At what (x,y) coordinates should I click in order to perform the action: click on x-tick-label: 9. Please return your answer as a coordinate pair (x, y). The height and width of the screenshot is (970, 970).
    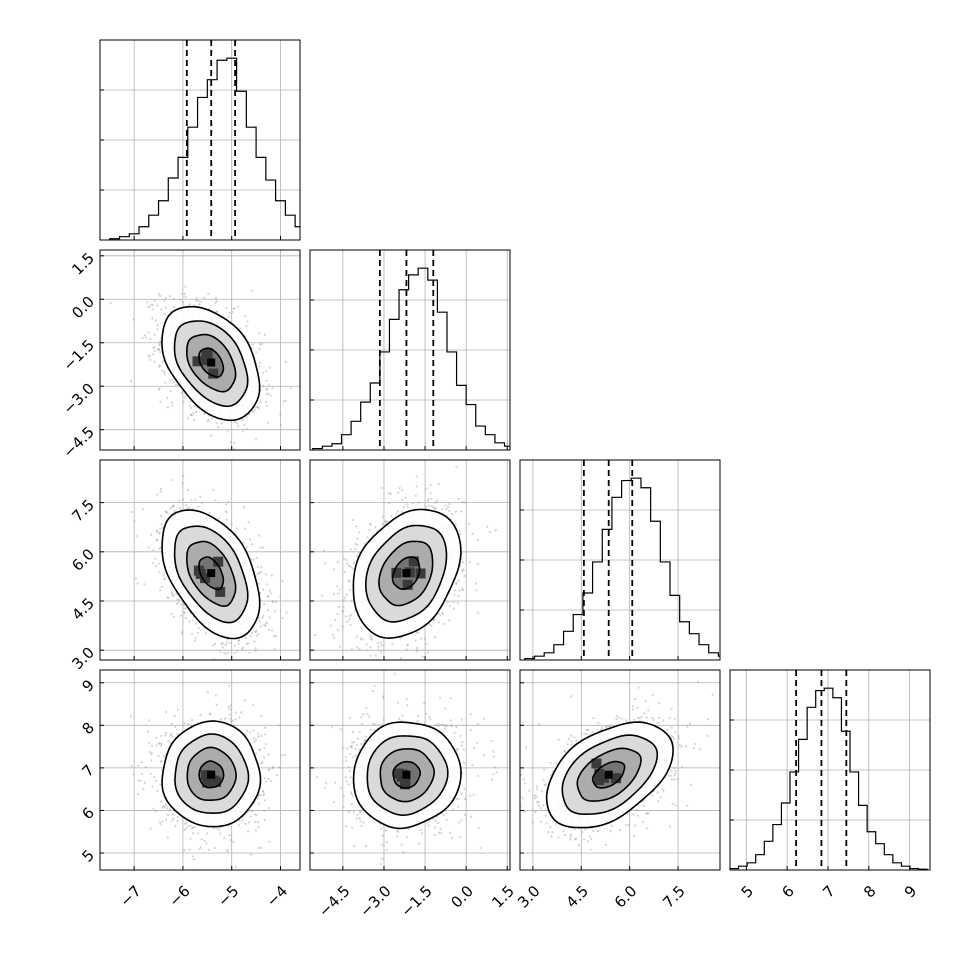
    Looking at the image, I should click on (910, 891).